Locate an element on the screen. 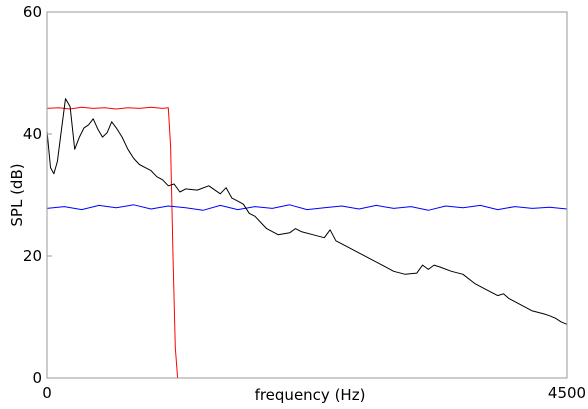 The width and height of the screenshot is (588, 409). y-axis-label: SPL (dB) is located at coordinates (17, 194).